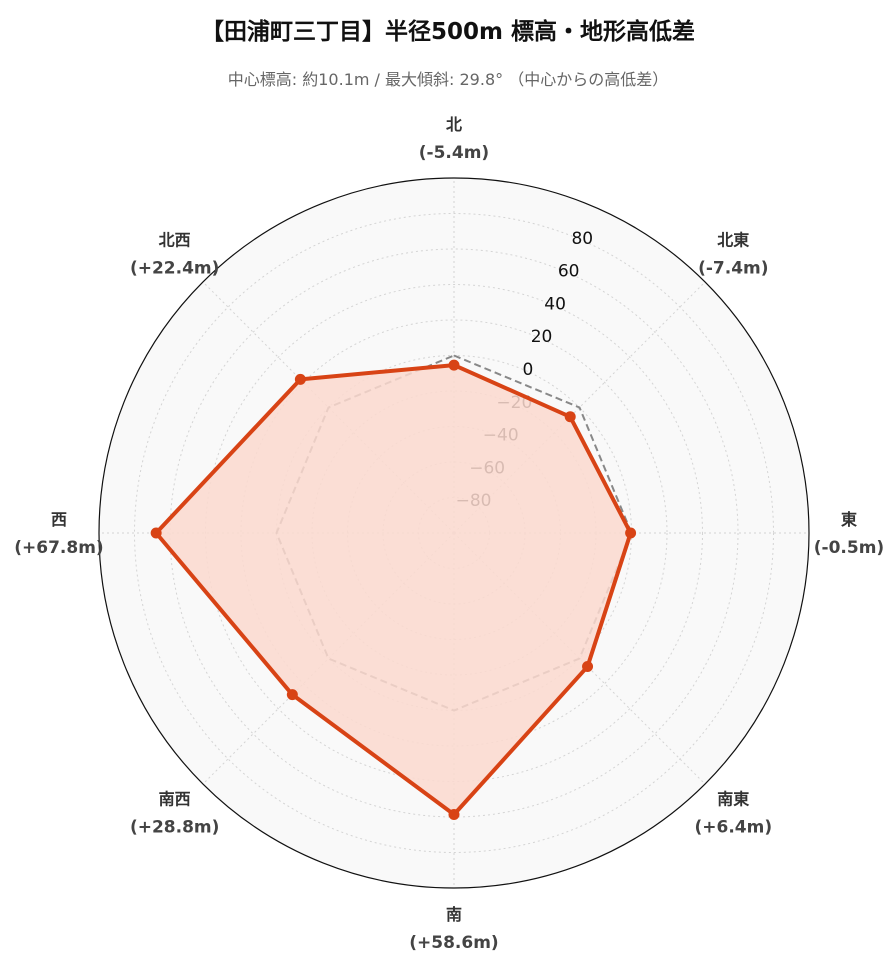 The height and width of the screenshot is (962, 896). What do you see at coordinates (174, 827) in the screenshot?
I see `direction-value-label: (+28.8m)` at bounding box center [174, 827].